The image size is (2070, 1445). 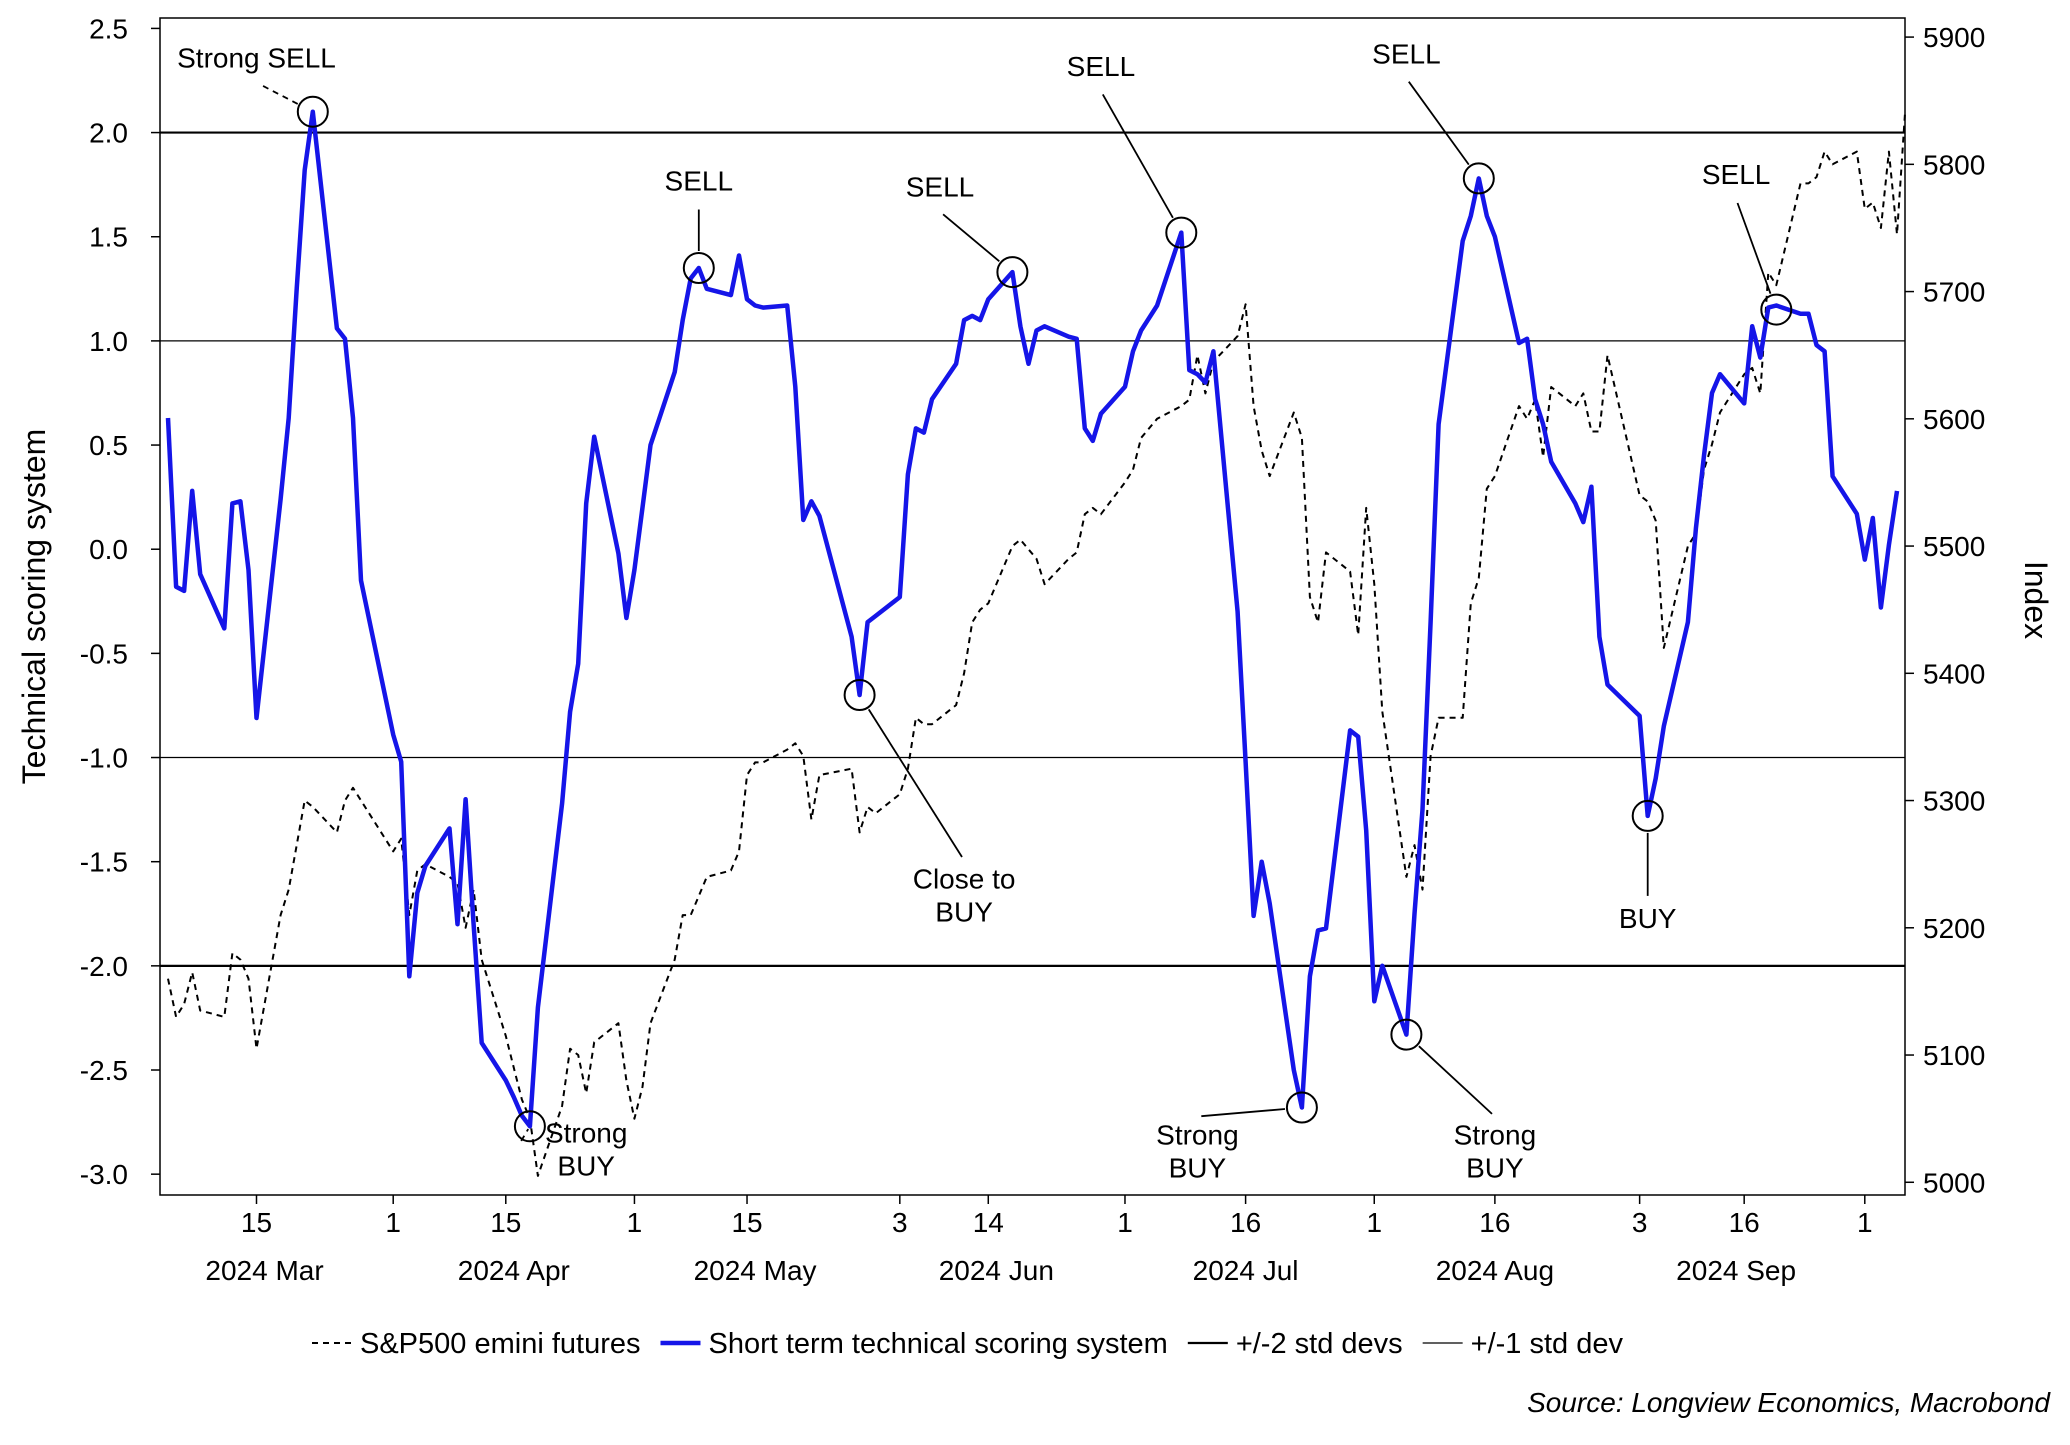 What do you see at coordinates (104, 966) in the screenshot?
I see `left-tick-label: -2.0` at bounding box center [104, 966].